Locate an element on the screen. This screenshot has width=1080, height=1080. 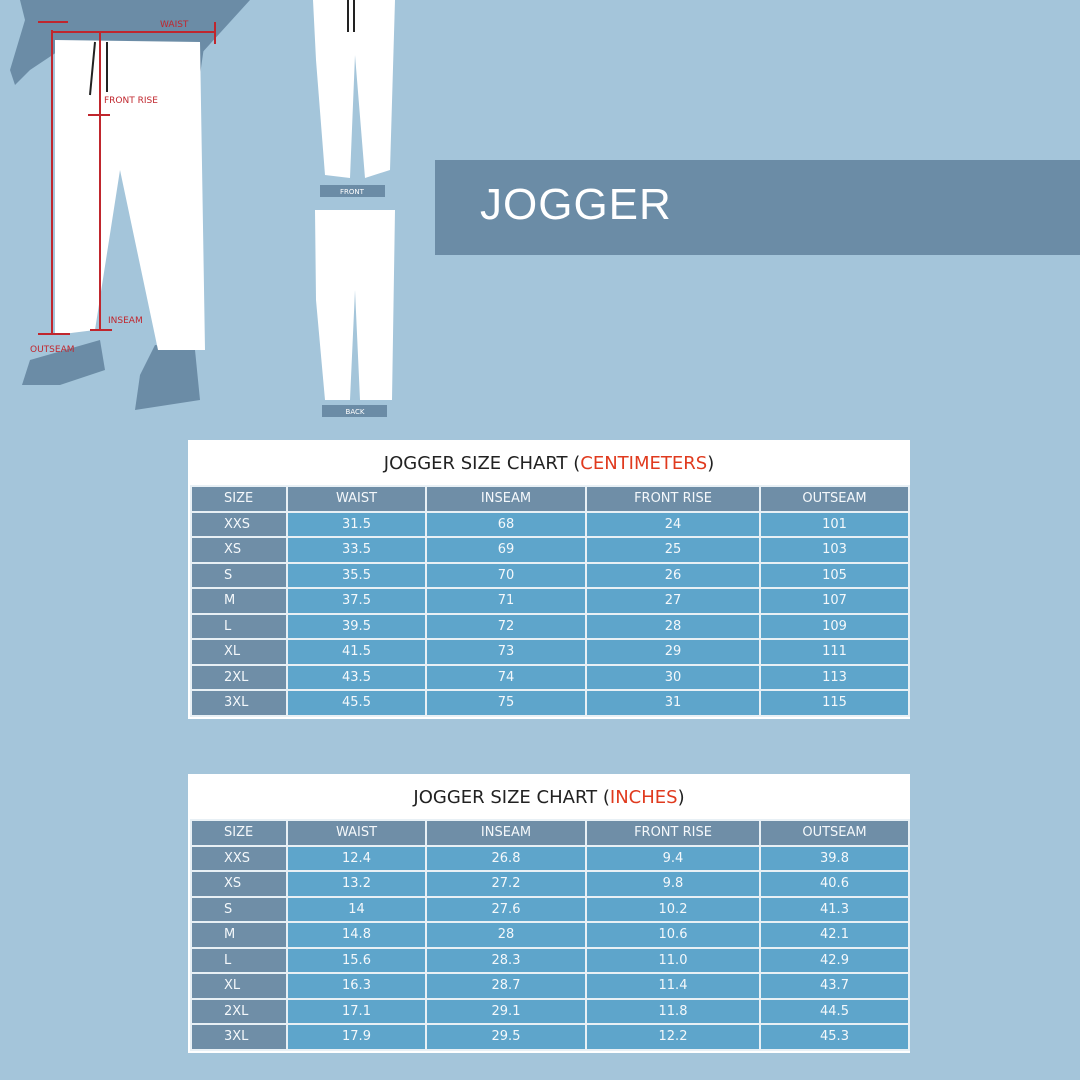
value-cell: 74 is located at coordinates (506, 677).